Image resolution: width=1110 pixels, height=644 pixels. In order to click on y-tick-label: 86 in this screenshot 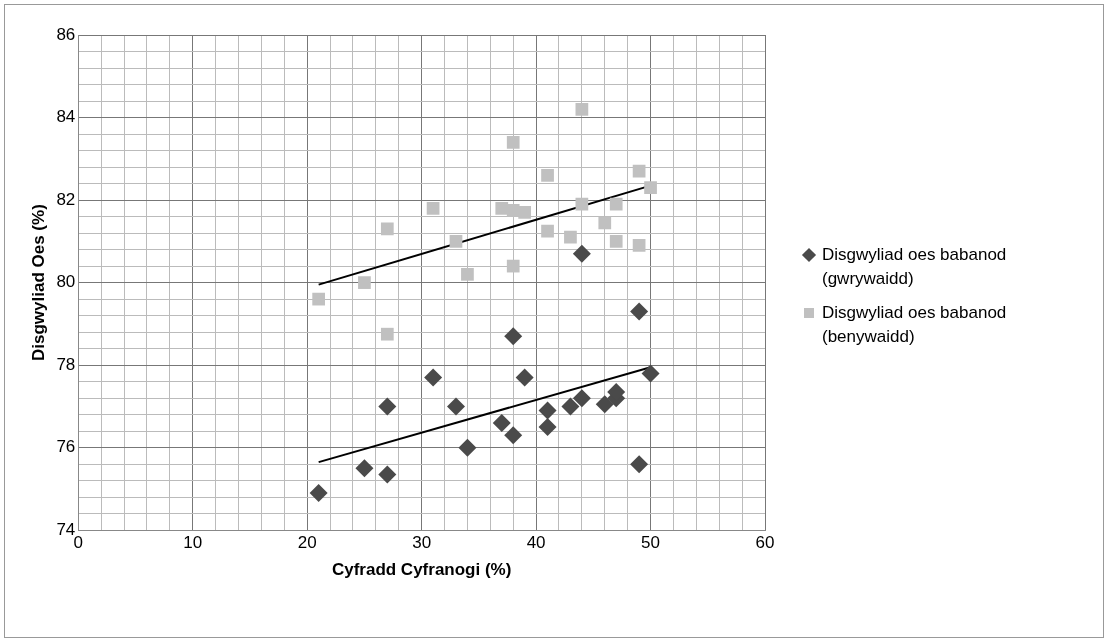, I will do `click(66, 34)`.